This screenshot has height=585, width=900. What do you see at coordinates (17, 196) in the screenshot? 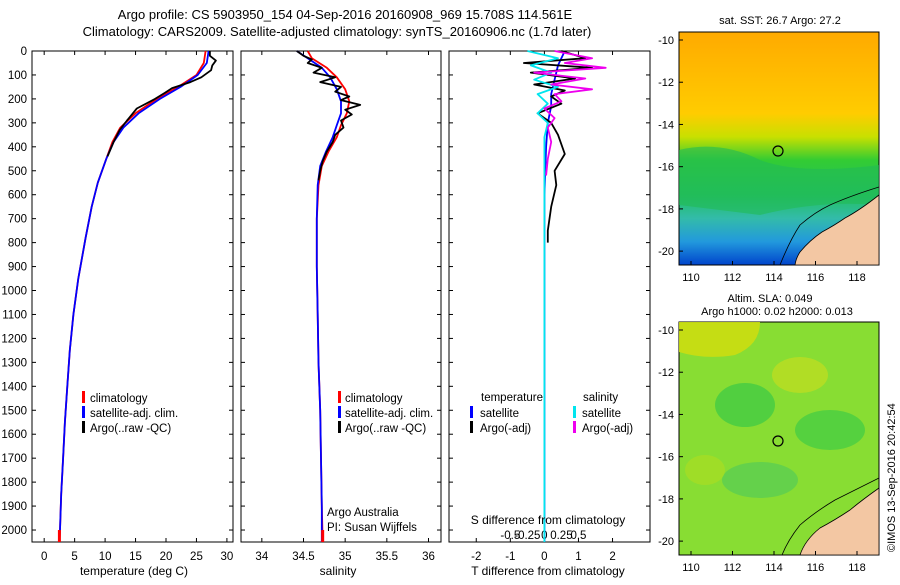
I see `depth-tick-label: 600` at bounding box center [17, 196].